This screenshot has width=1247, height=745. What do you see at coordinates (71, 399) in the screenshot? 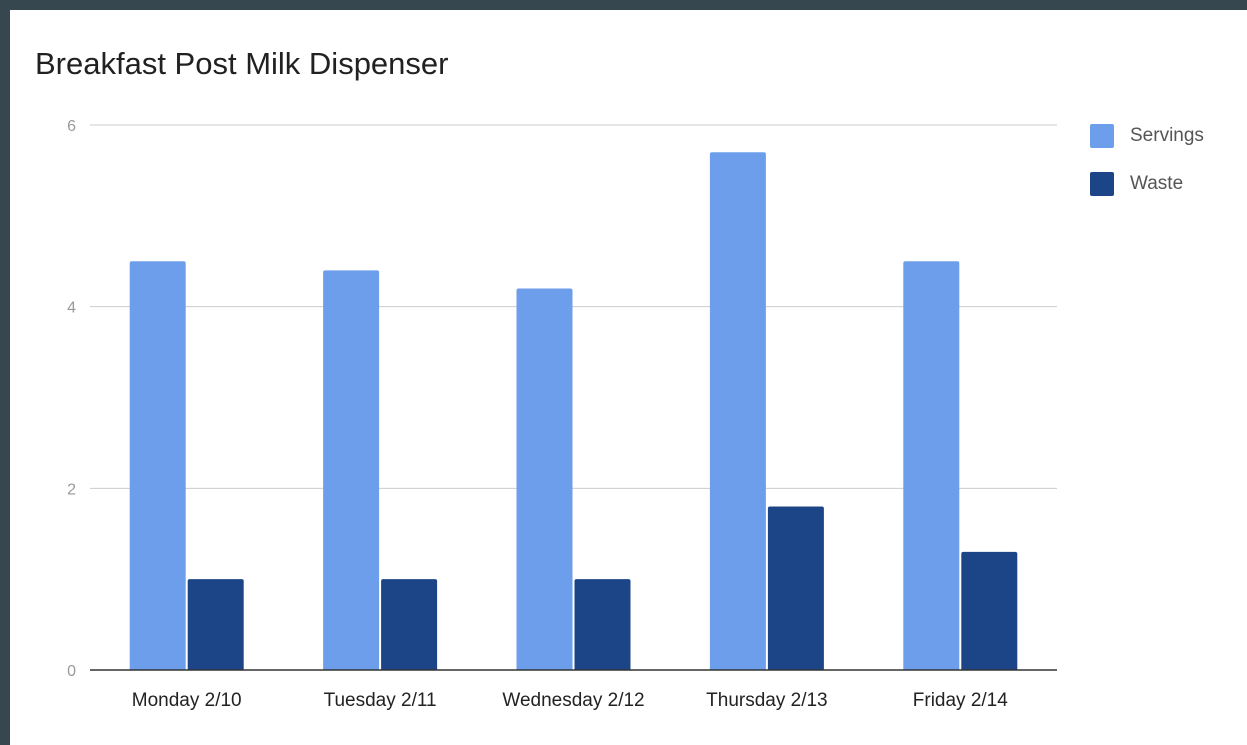
I see `y-axis-ticks: 0 2 4 6` at bounding box center [71, 399].